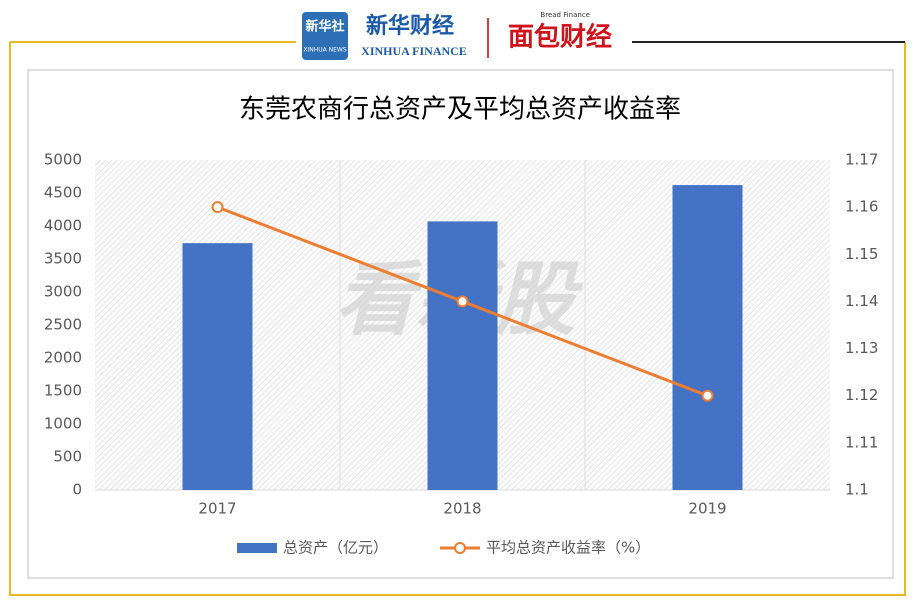 This screenshot has height=608, width=919. Describe the element at coordinates (861, 301) in the screenshot. I see `y2-tick-label: 1.14` at that location.